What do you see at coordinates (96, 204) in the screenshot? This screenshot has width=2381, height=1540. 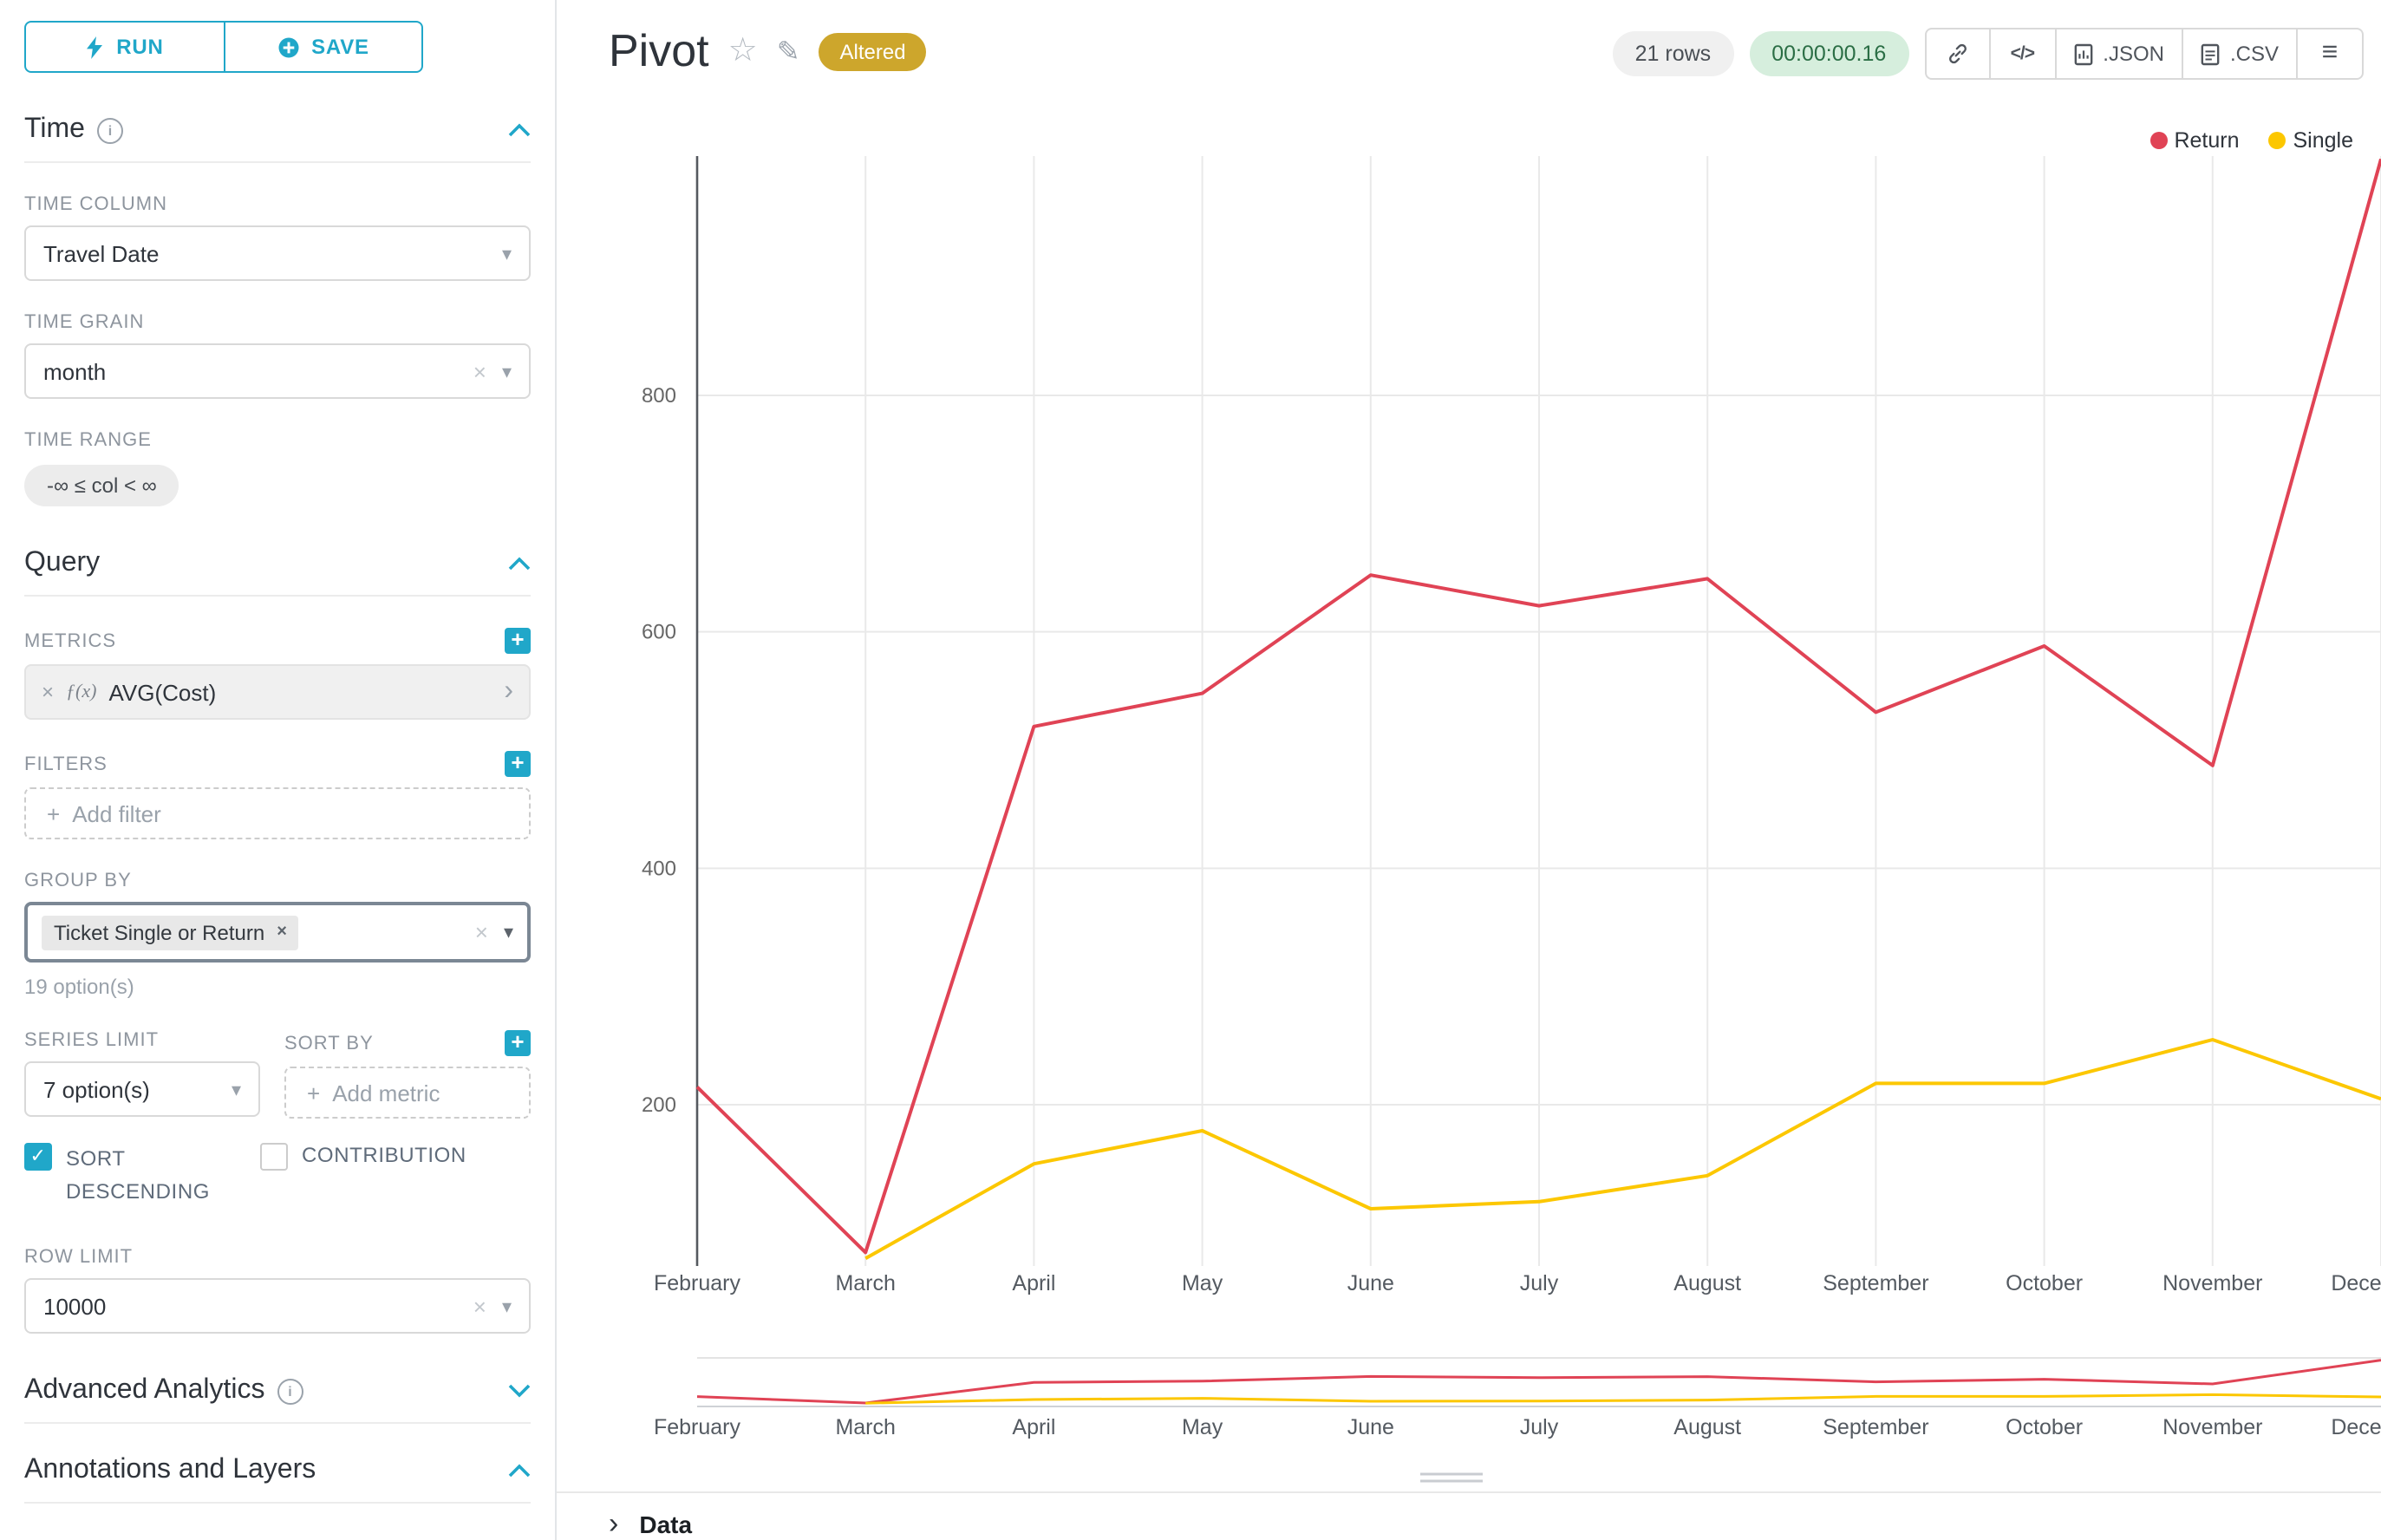 I see `time-column-label: TIME COLUMN` at bounding box center [96, 204].